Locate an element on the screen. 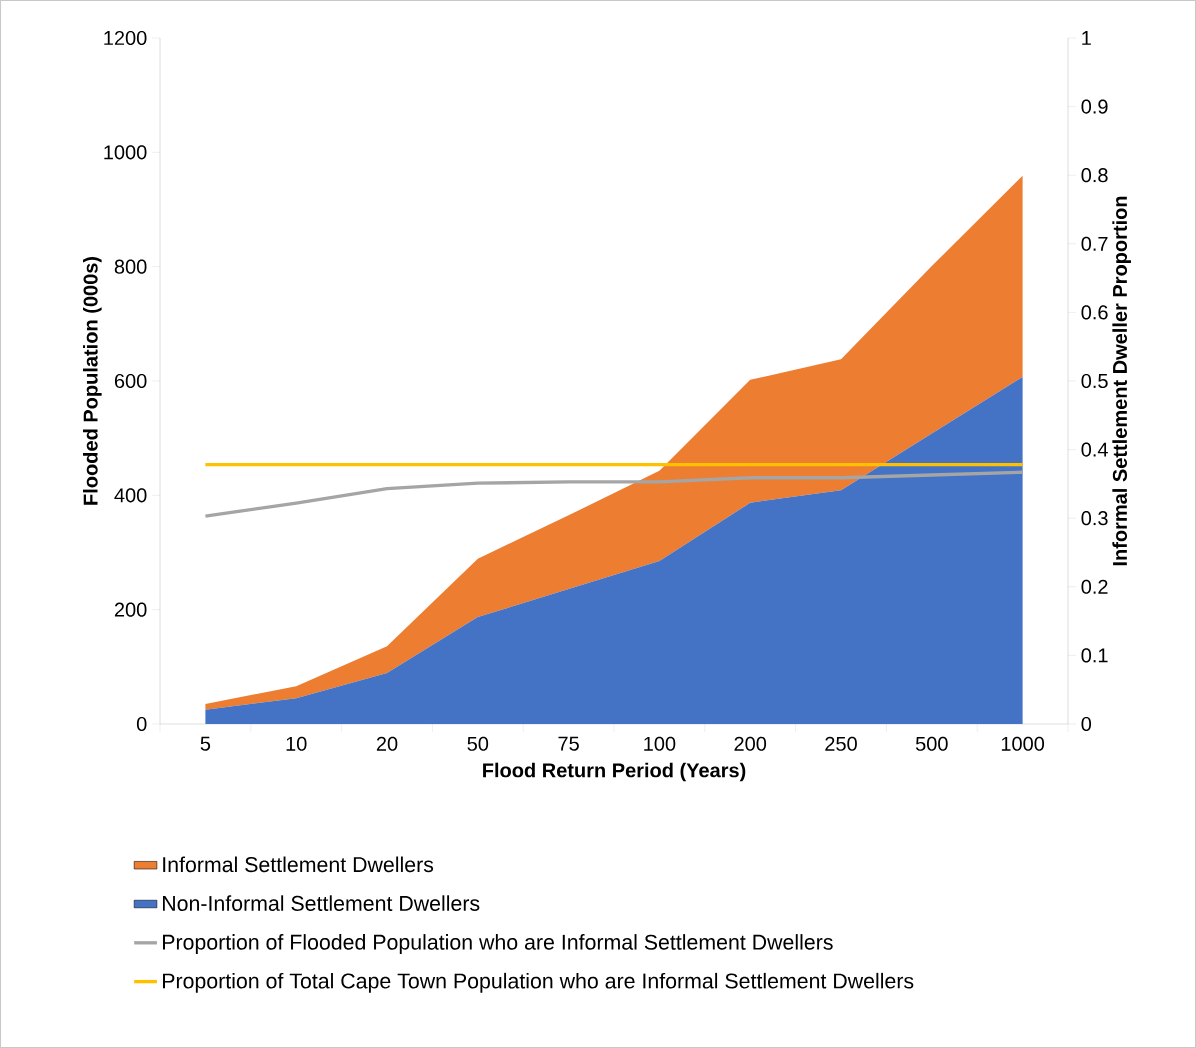  x-tick-label: 50 is located at coordinates (478, 743).